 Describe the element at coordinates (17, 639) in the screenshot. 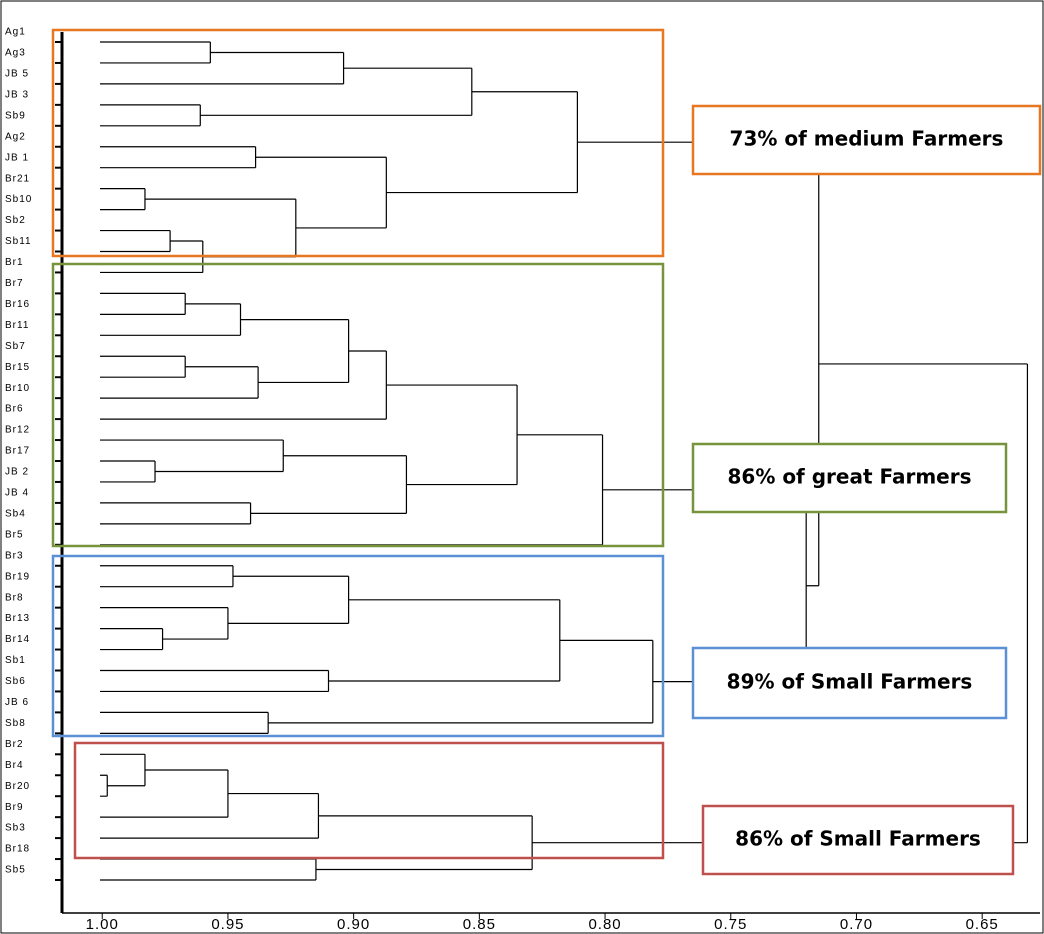

I see `leaf-label: Br14` at that location.